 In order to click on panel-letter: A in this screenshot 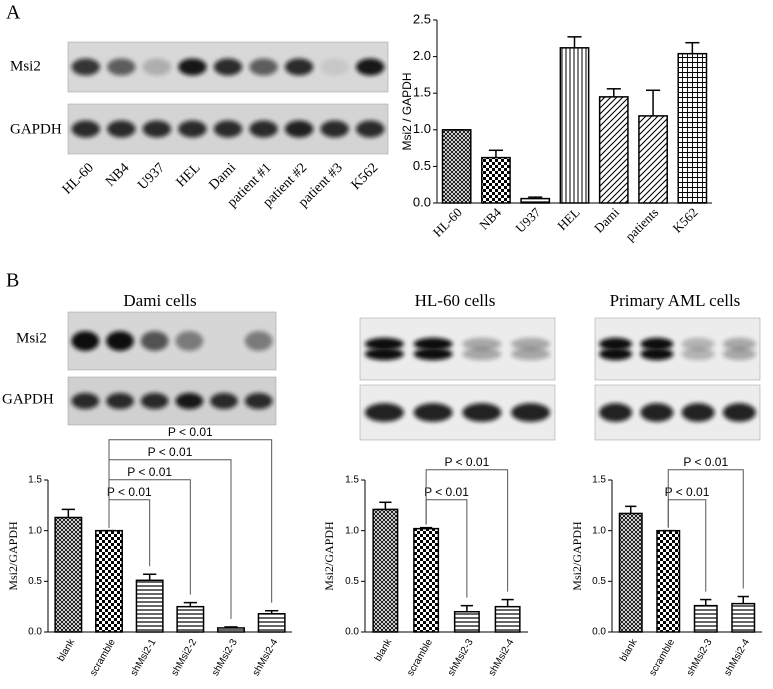, I will do `click(13, 13)`.